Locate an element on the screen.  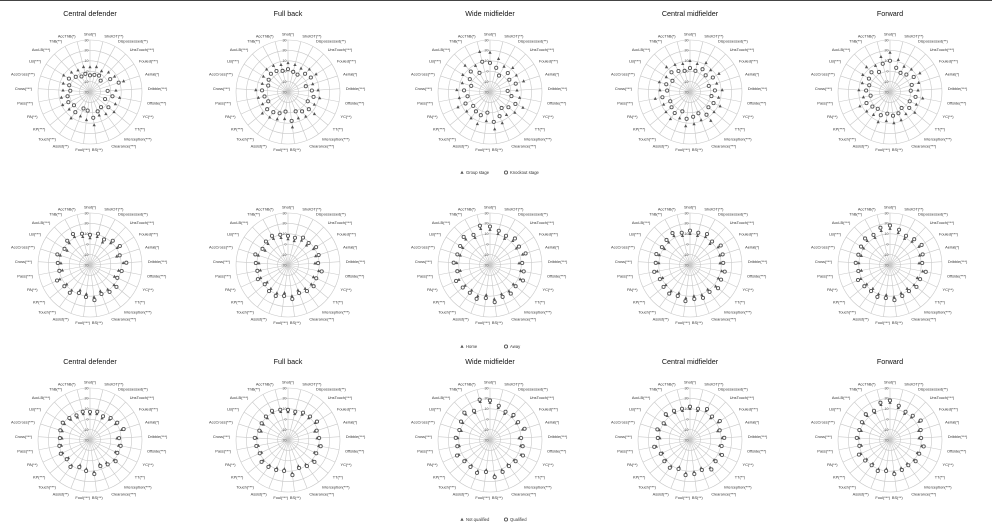
tick-label: 10 is located at coordinates (87, 409).